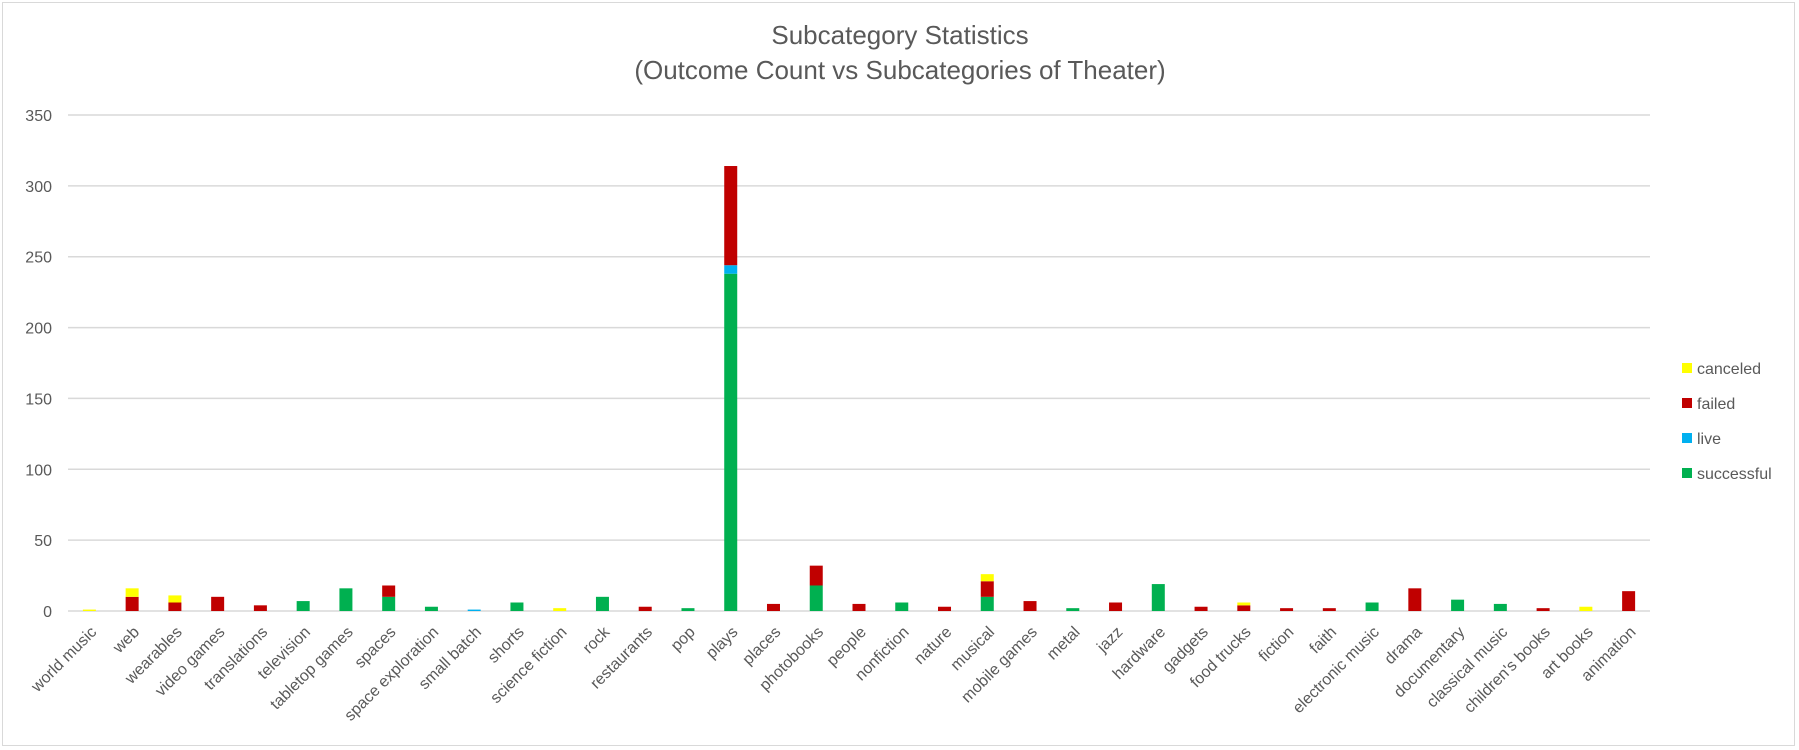 This screenshot has height=750, width=1799. Describe the element at coordinates (1064, 644) in the screenshot. I see `x-tick-label: metal` at that location.